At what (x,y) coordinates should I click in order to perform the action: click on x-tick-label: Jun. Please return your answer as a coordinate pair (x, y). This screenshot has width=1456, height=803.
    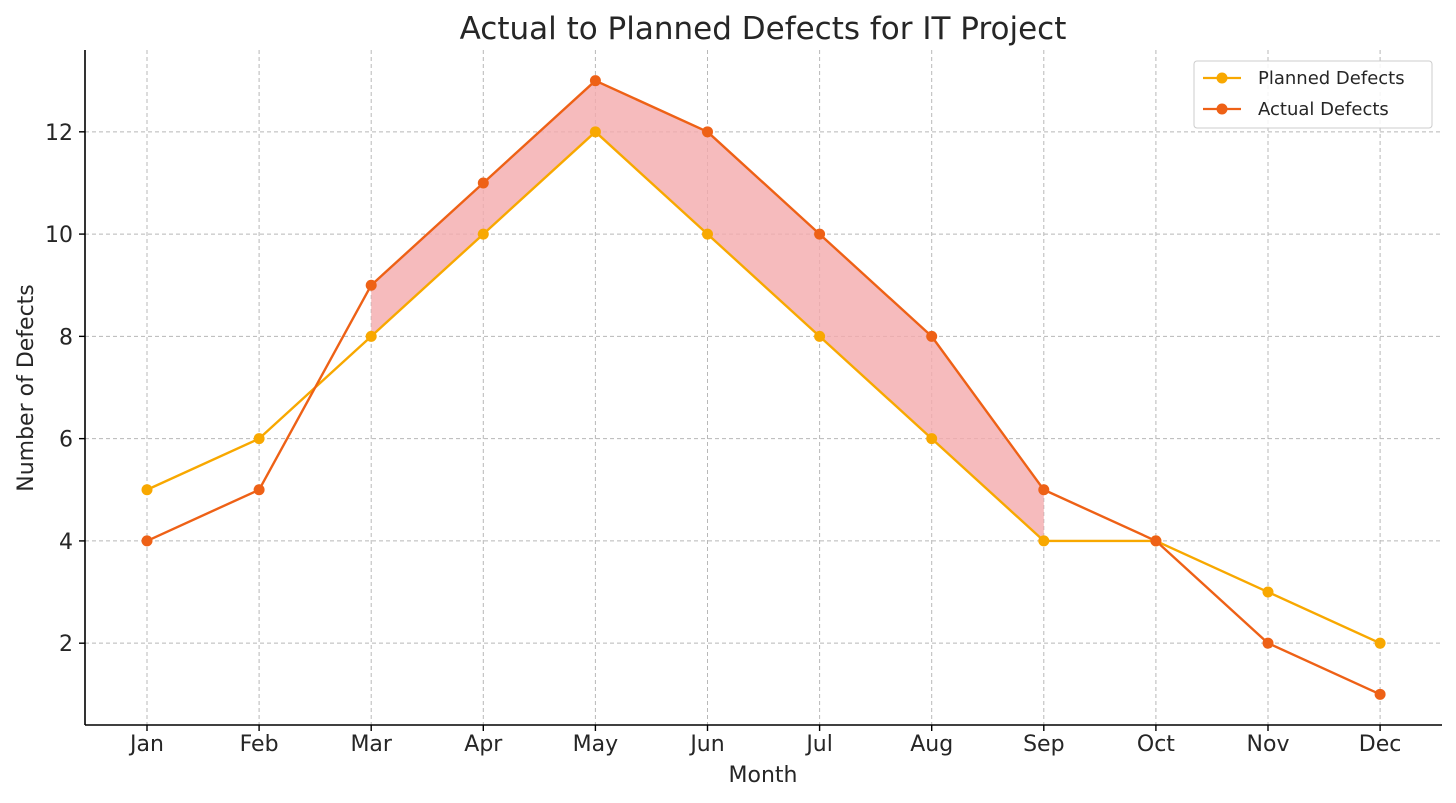
    Looking at the image, I should click on (706, 744).